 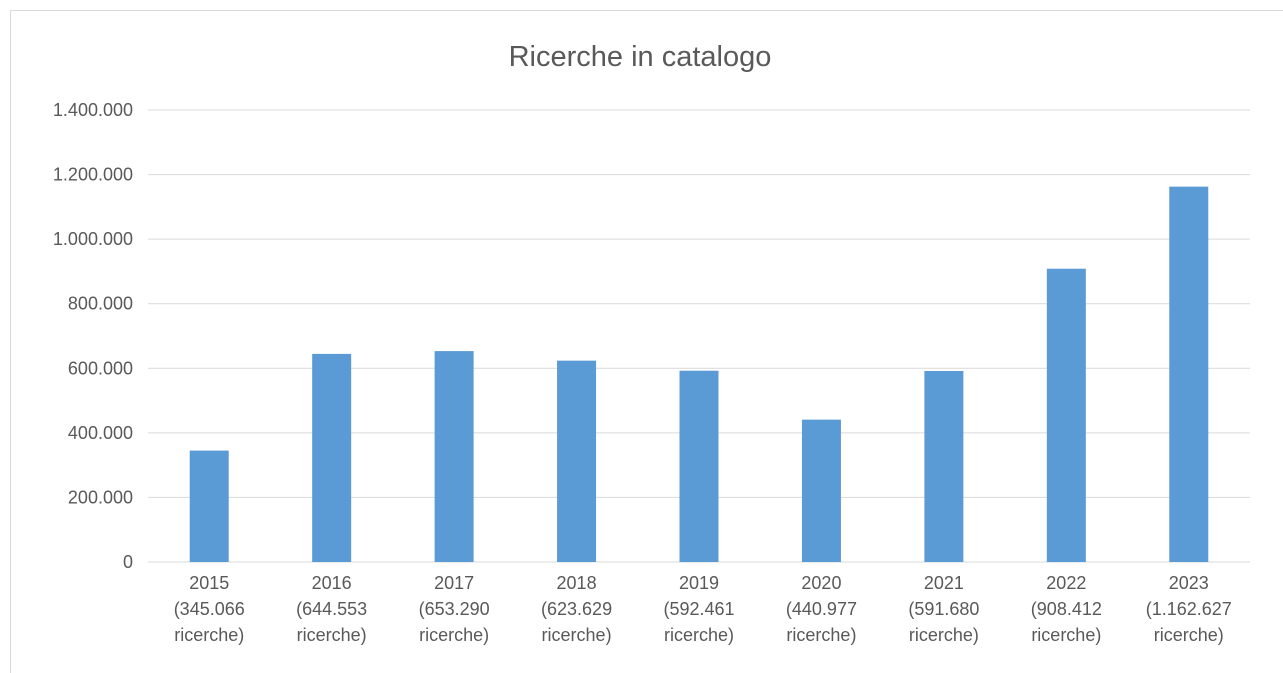 I want to click on y-tick-label: 400.000, so click(x=100, y=433).